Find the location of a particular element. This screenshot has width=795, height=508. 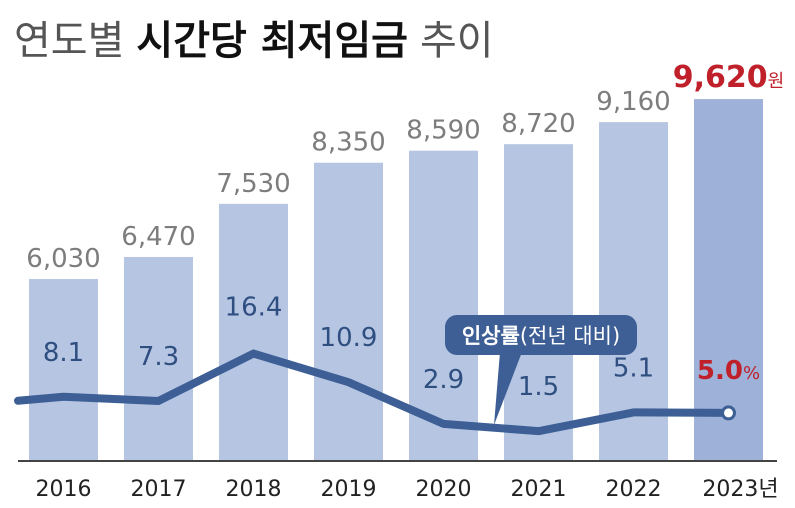

wage-bar-2016 is located at coordinates (63, 370).